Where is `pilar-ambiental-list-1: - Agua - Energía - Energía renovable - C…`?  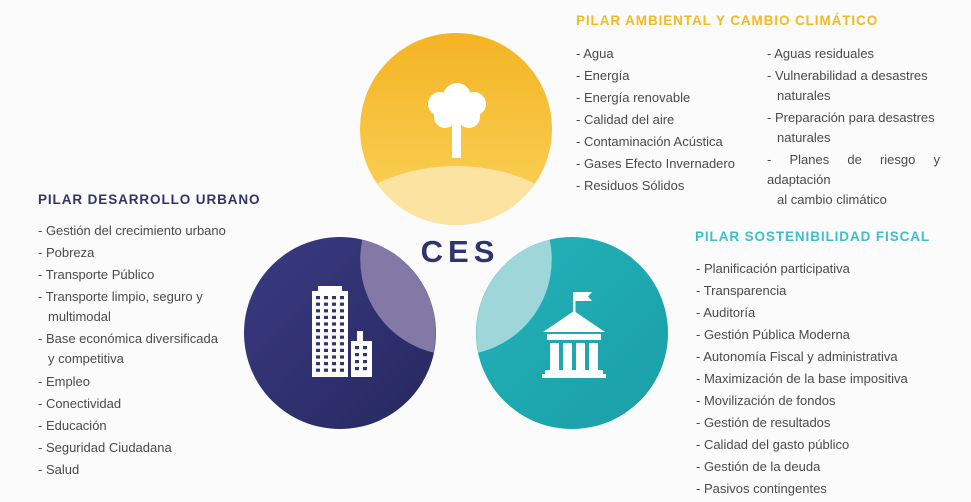
pilar-ambiental-list-1: - Agua - Energía - Energía renovable - C… is located at coordinates (655, 120).